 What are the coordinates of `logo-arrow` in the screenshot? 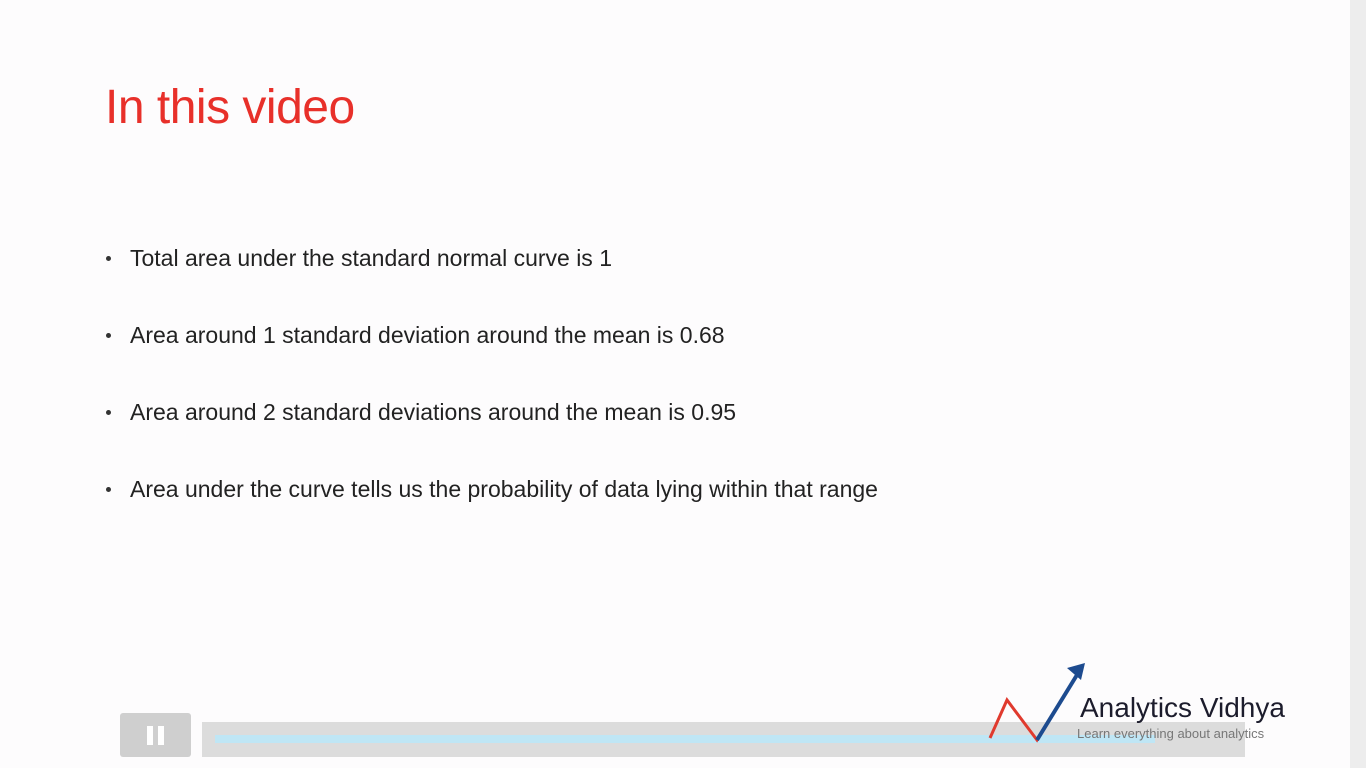 It's located at (1058, 705).